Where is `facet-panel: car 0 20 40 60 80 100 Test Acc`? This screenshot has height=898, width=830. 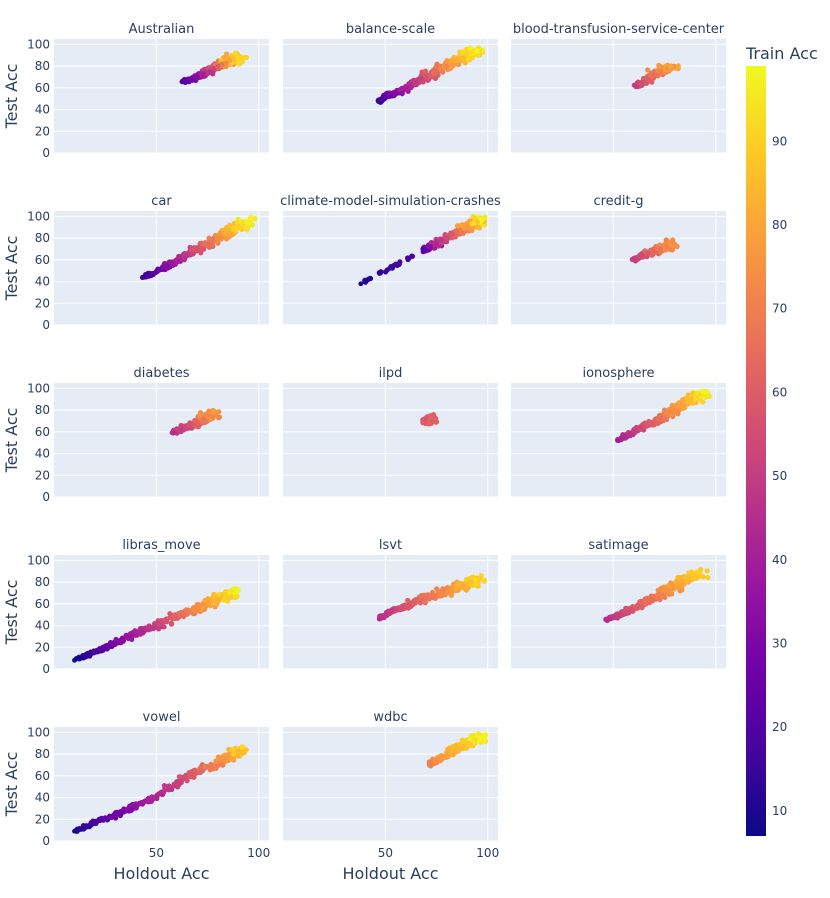
facet-panel: car 0 20 40 60 80 100 Test Acc is located at coordinates (135, 263).